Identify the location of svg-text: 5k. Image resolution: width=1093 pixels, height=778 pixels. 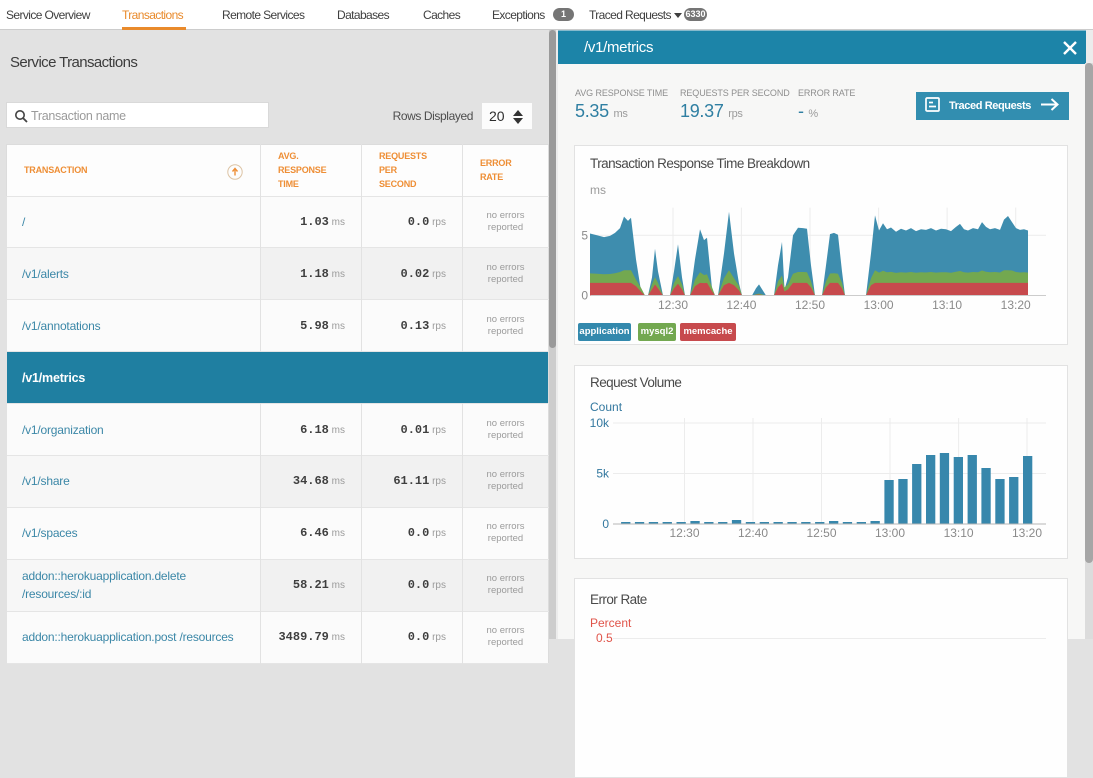
(603, 474).